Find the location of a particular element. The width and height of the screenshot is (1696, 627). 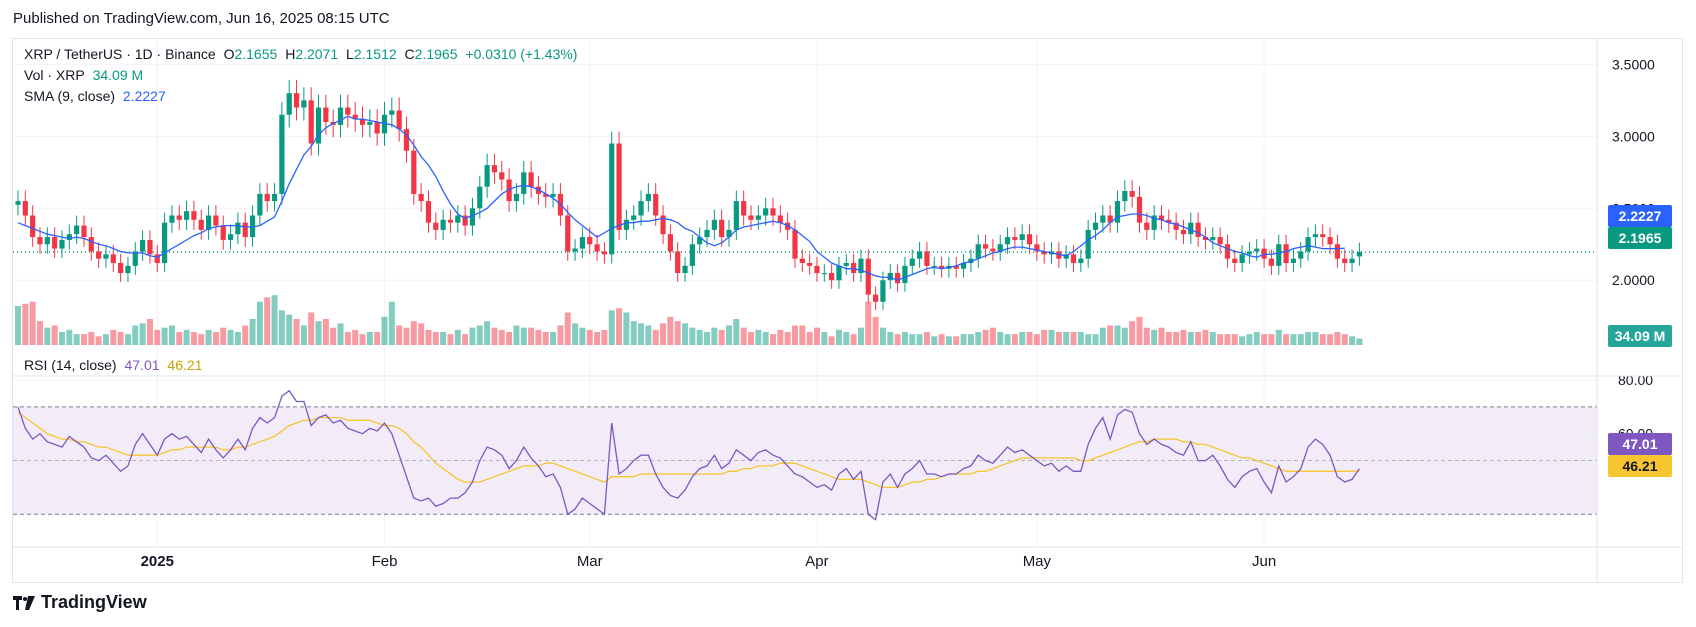

rsi-ma-line is located at coordinates (688, 450).